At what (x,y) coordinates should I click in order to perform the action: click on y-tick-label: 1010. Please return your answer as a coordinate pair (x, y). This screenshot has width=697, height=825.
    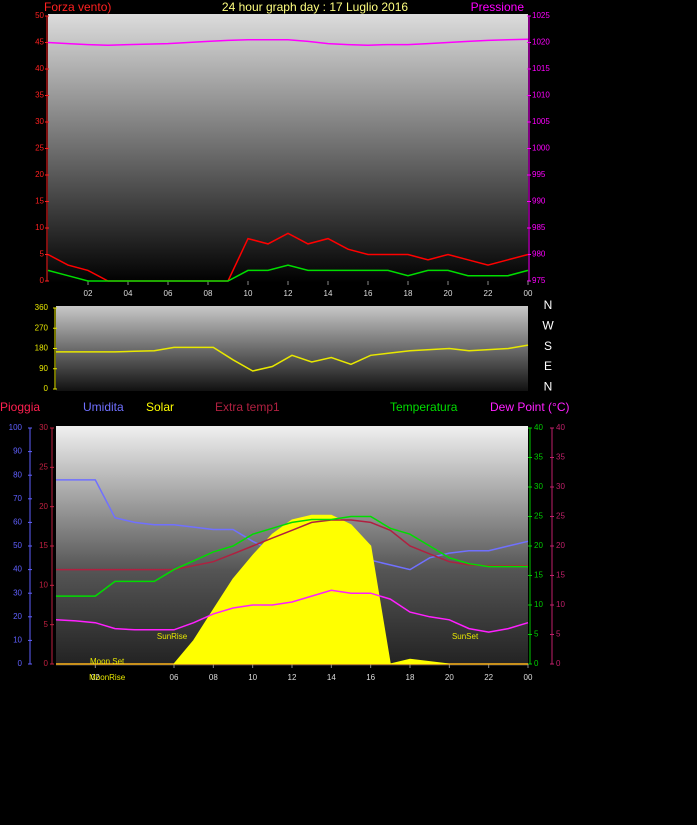
    Looking at the image, I should click on (541, 95).